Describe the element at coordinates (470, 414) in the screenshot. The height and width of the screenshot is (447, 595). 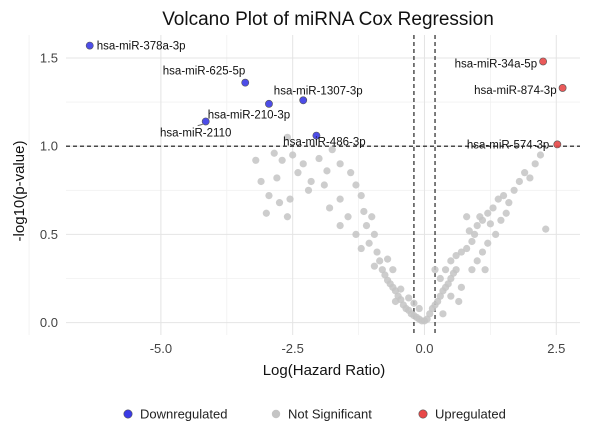
I see `legend-label: Upregulated` at that location.